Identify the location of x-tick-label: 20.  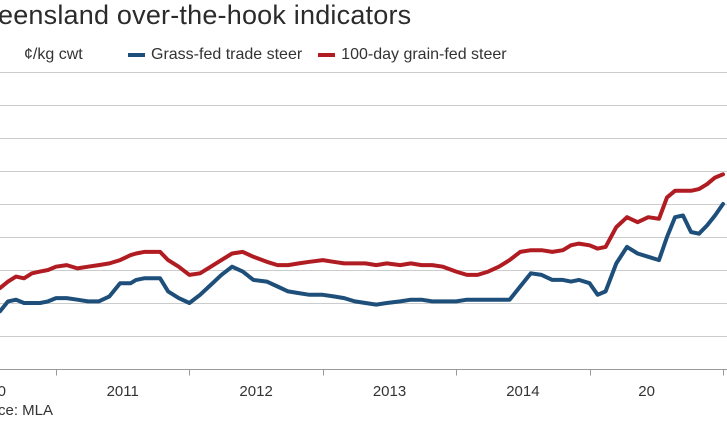
(646, 391).